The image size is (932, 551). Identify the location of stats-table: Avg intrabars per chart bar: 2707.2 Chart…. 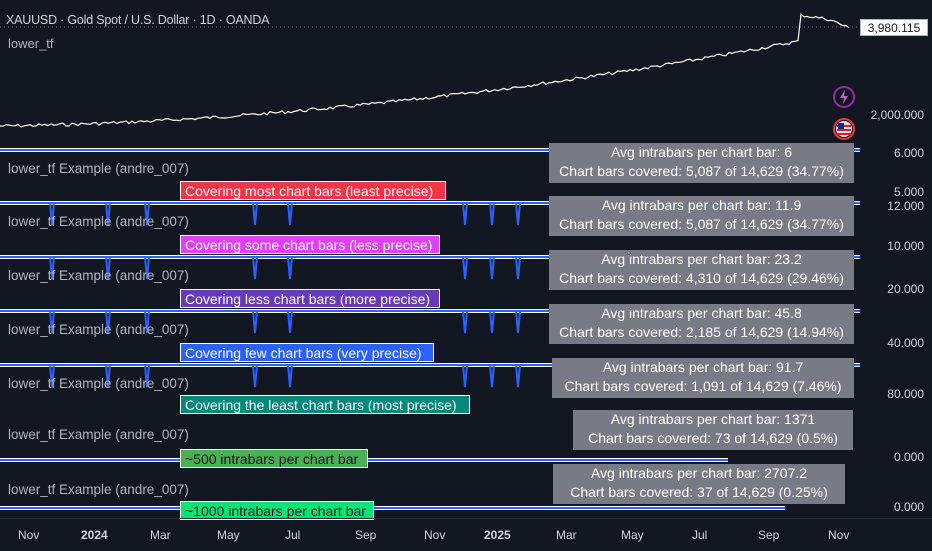
(699, 484).